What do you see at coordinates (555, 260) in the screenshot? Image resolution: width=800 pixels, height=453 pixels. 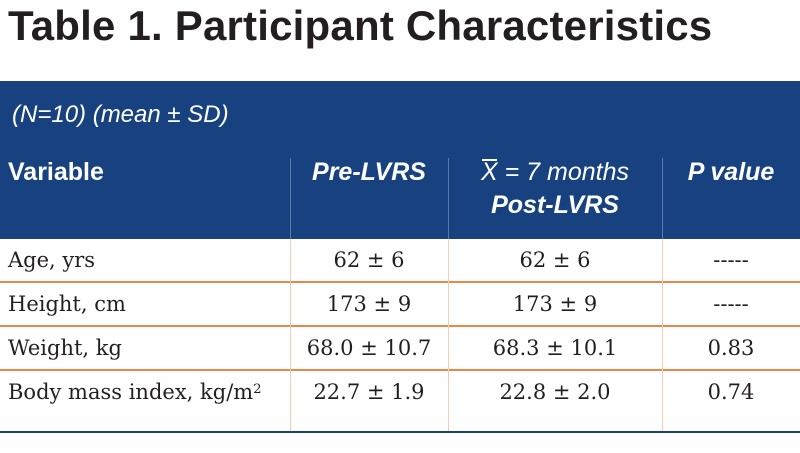 I see `cell-post: 62 ± 6` at bounding box center [555, 260].